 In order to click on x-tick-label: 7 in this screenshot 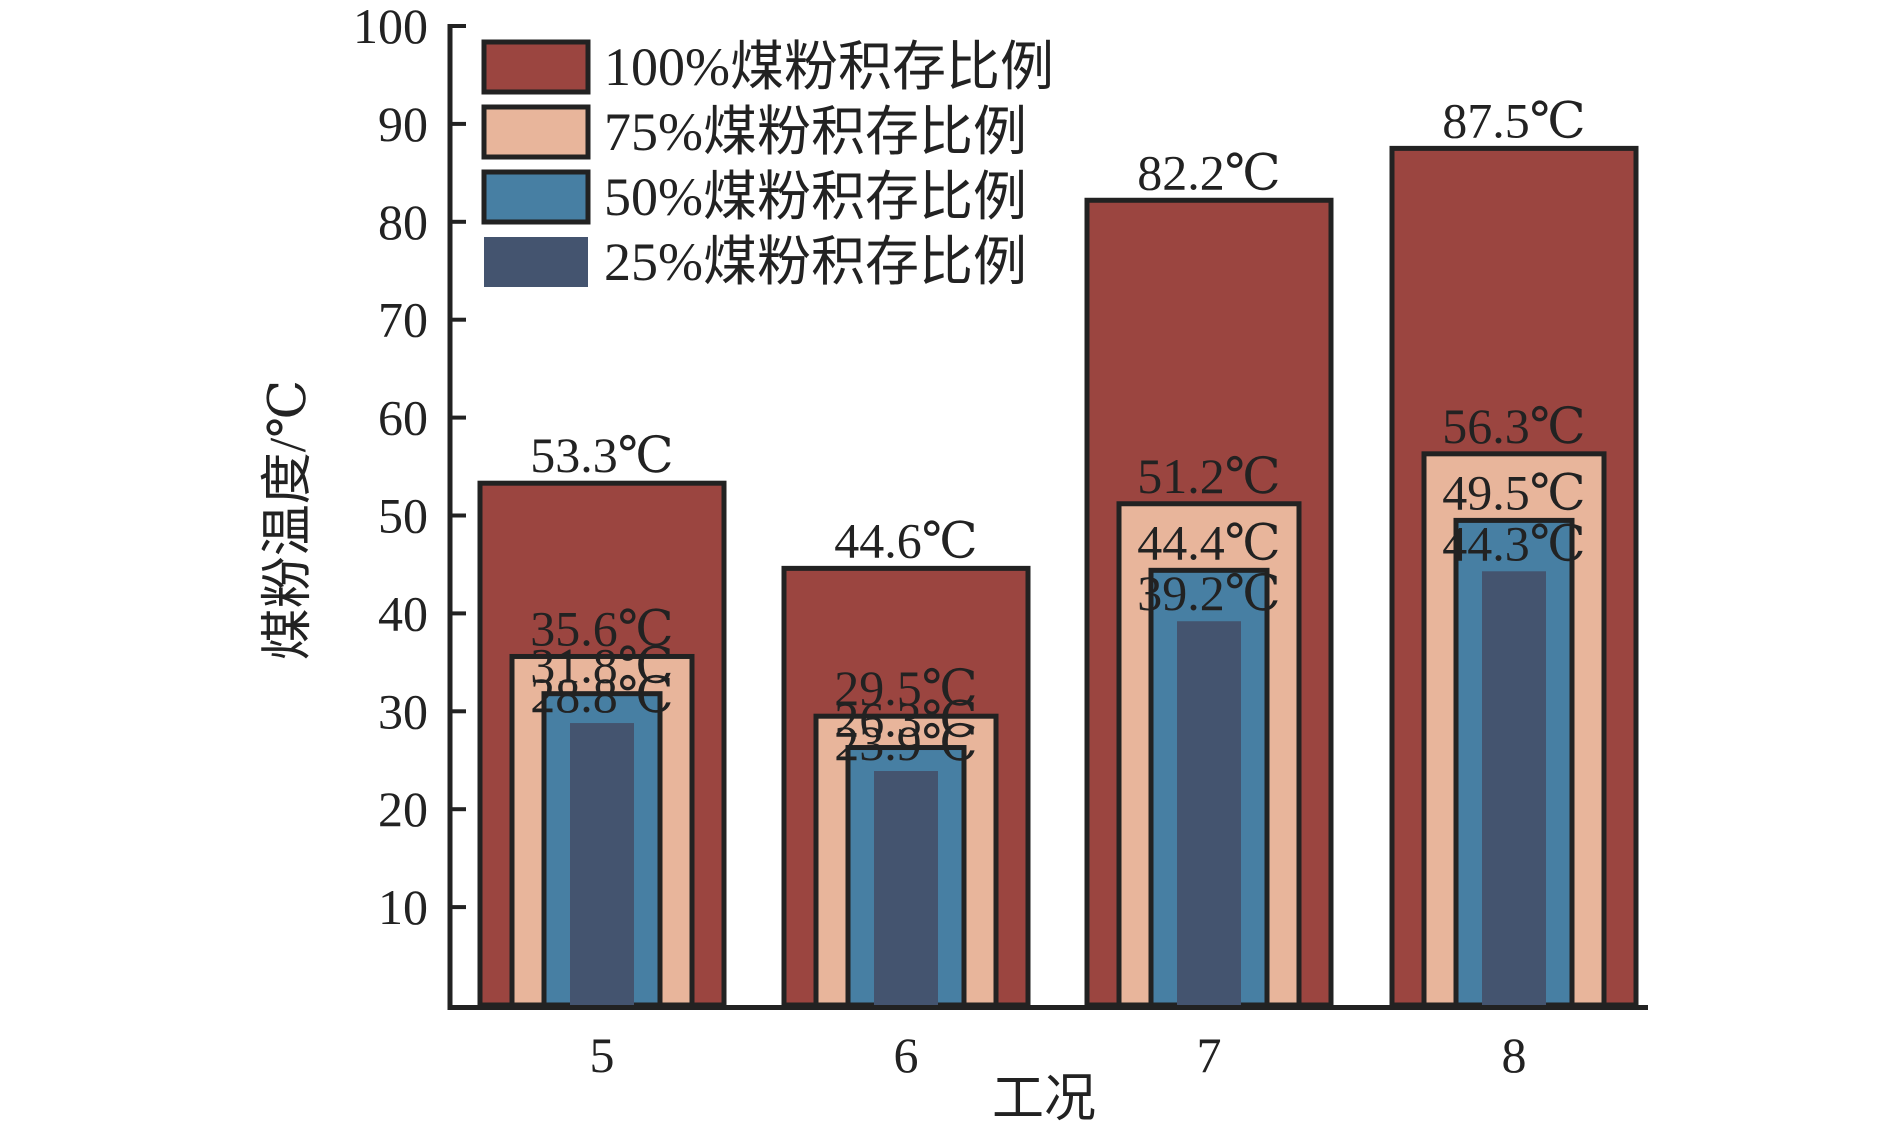, I will do `click(1209, 1055)`.